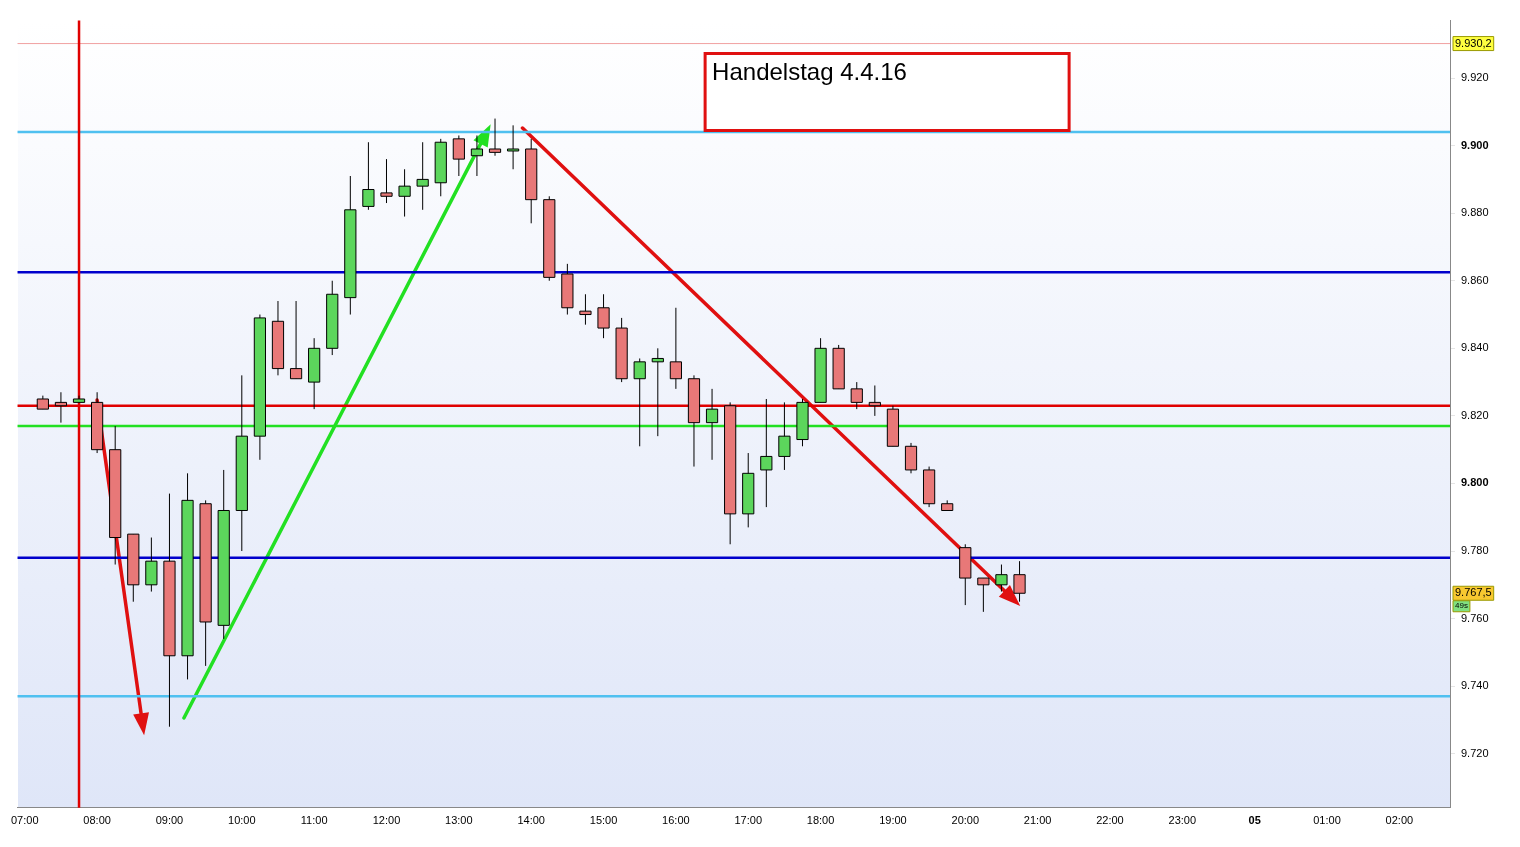 Image resolution: width=1520 pixels, height=847 pixels. What do you see at coordinates (1475, 550) in the screenshot?
I see `y-tick-label: 9.780` at bounding box center [1475, 550].